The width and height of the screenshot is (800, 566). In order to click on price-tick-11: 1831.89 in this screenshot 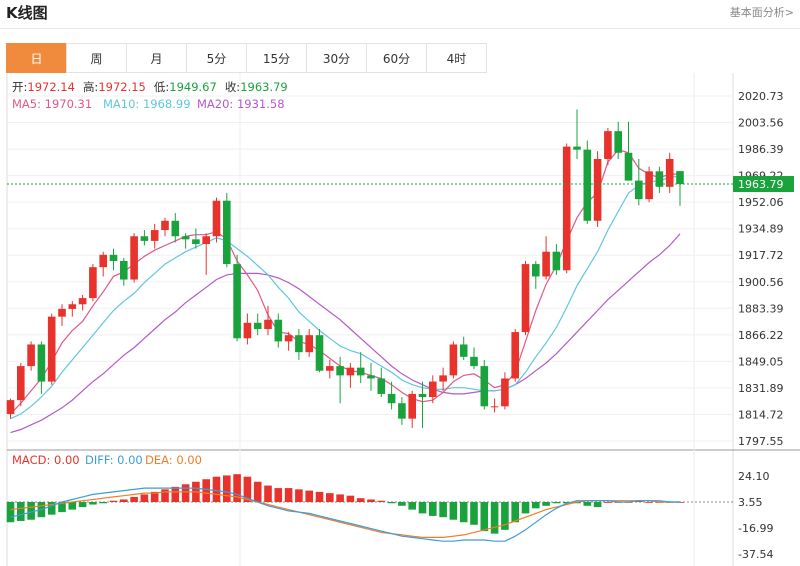, I will do `click(761, 388)`.